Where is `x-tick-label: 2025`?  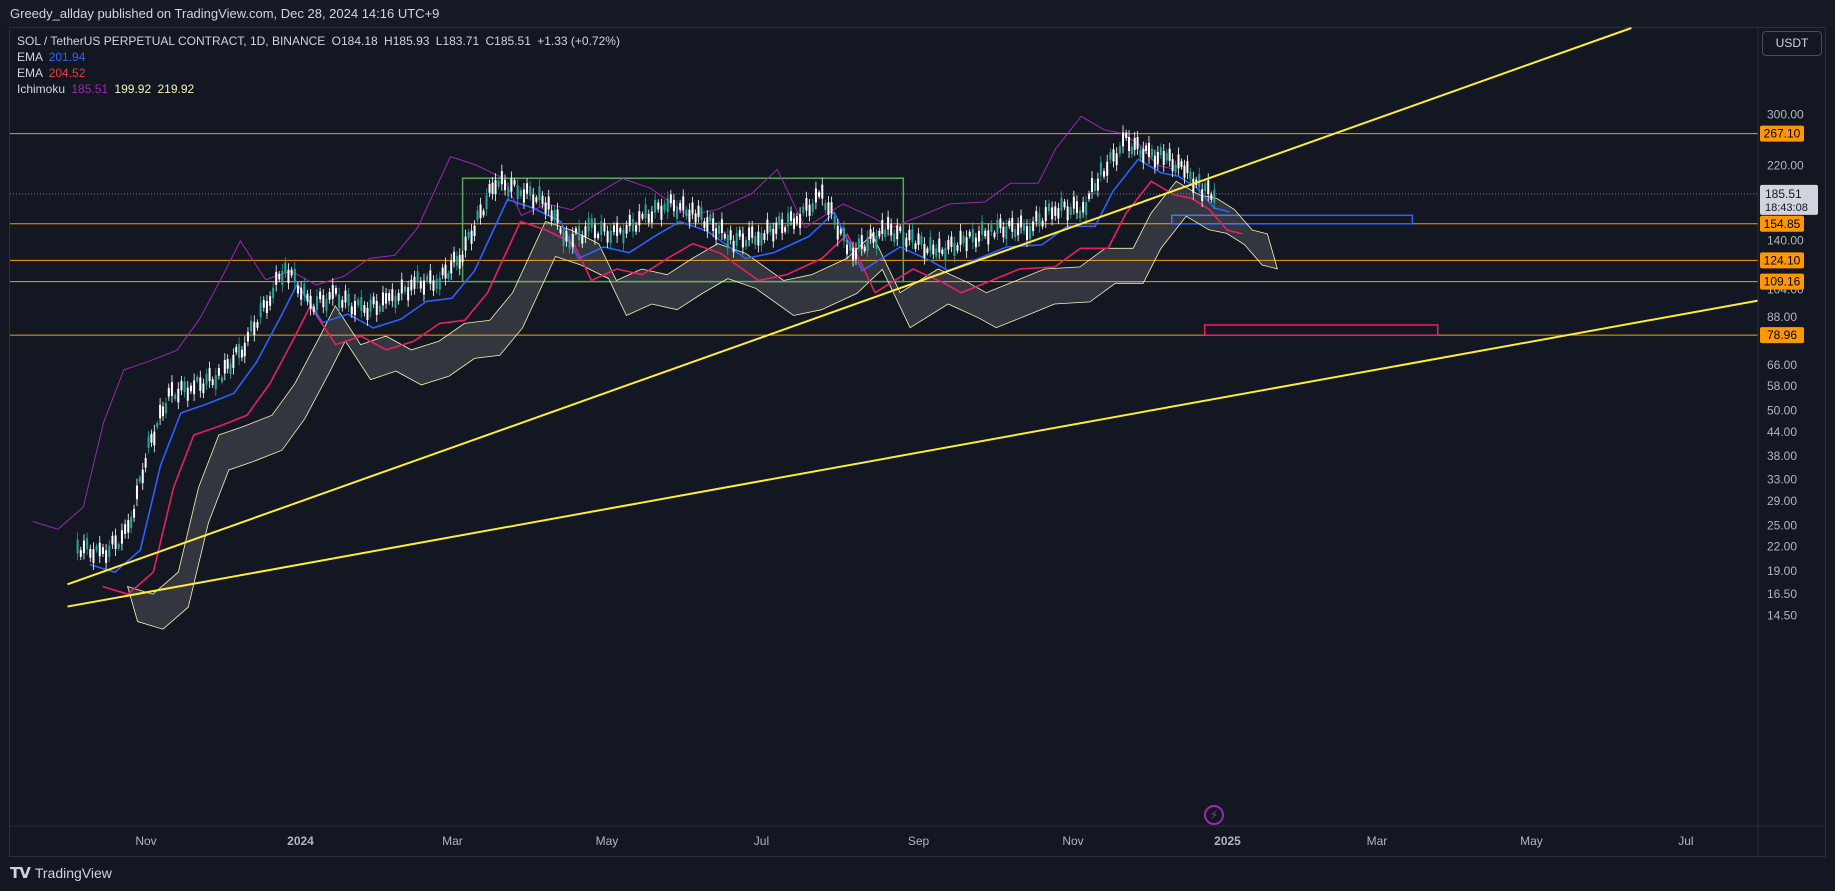
x-tick-label: 2025 is located at coordinates (1227, 841).